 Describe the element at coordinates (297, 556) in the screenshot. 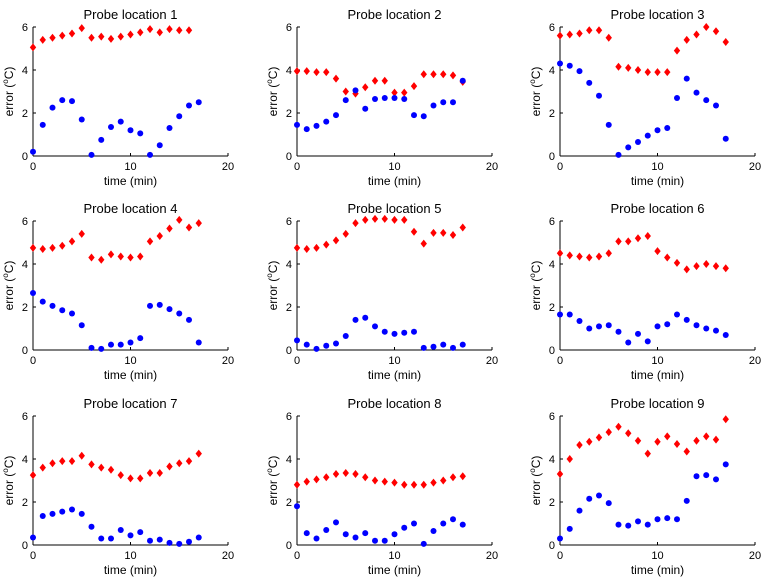

I see `x-tick-label: 0` at that location.